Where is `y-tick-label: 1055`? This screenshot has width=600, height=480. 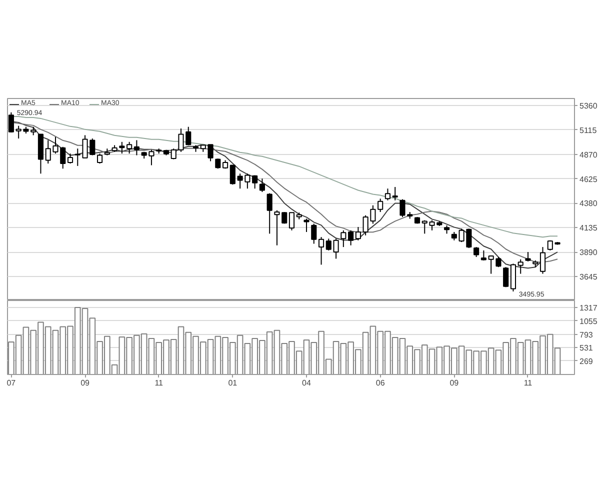
y-tick-label: 1055 is located at coordinates (589, 321).